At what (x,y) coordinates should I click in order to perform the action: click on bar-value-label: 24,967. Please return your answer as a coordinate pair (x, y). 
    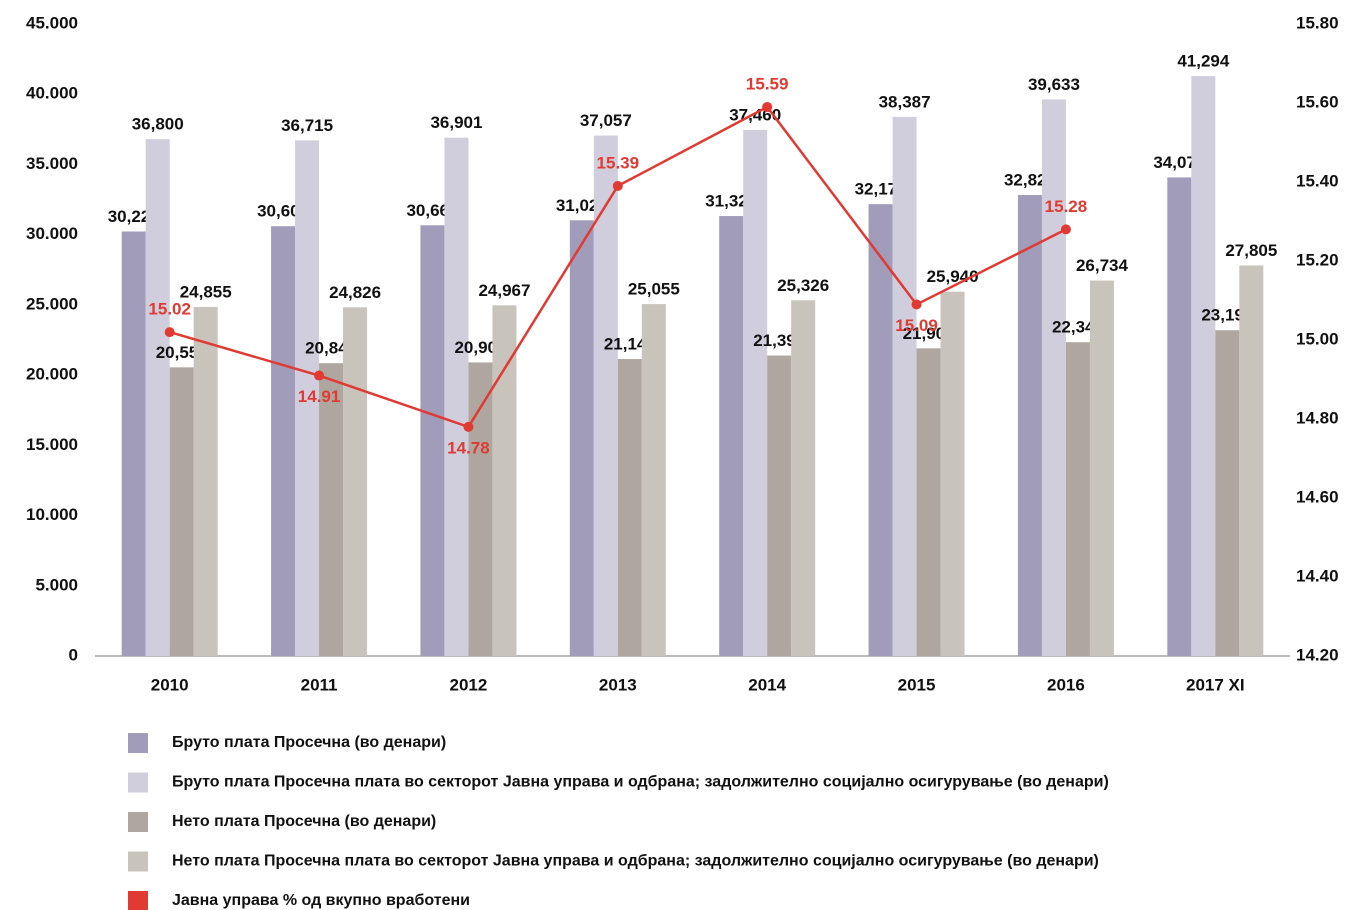
    Looking at the image, I should click on (504, 290).